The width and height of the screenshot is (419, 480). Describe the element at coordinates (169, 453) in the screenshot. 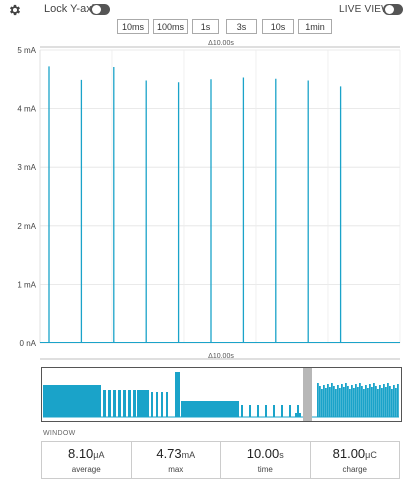

I see `max-value: 4.73` at that location.